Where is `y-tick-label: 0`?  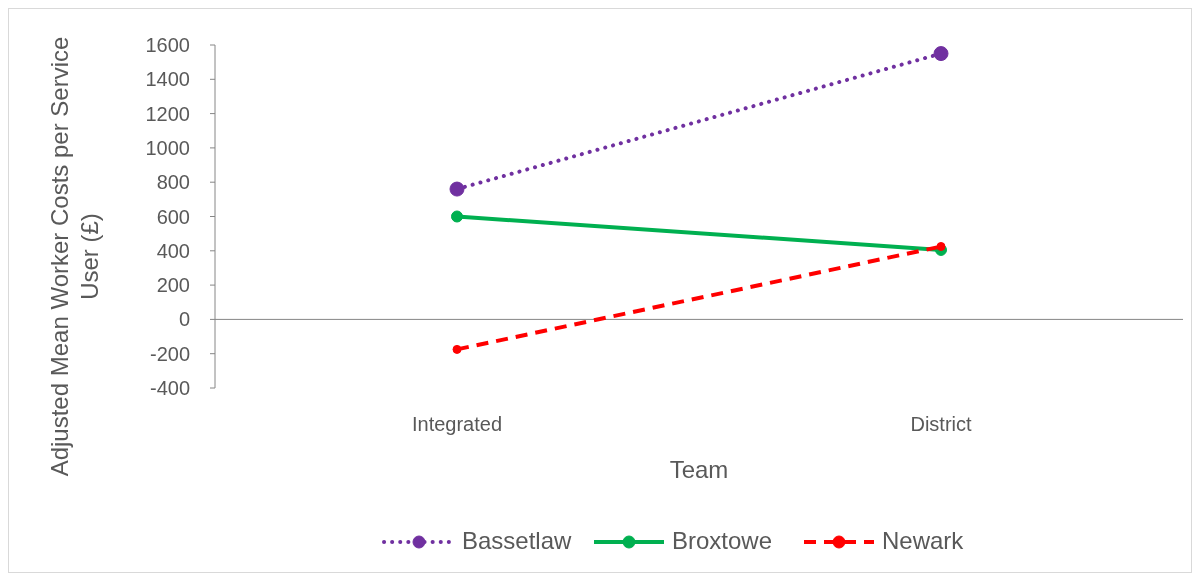 y-tick-label: 0 is located at coordinates (184, 319).